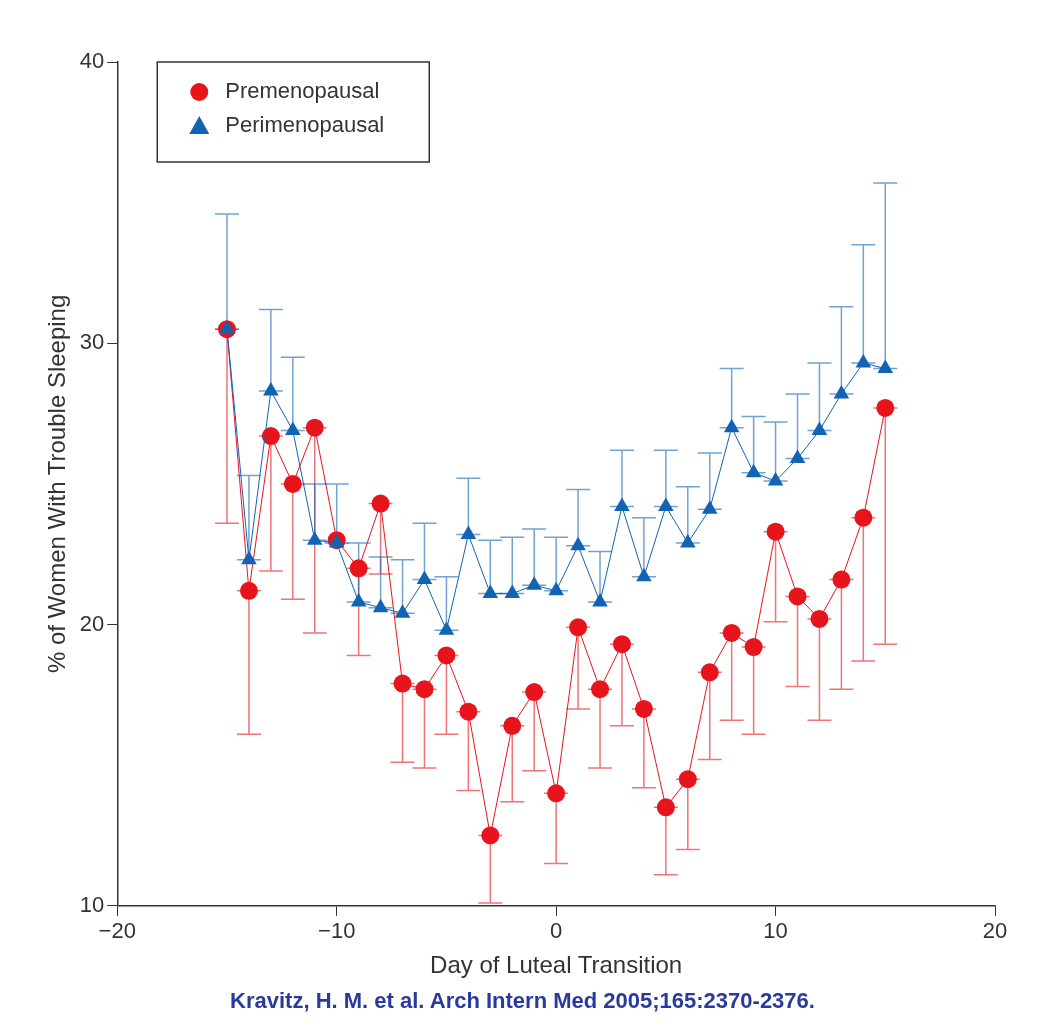 The image size is (1045, 1028). I want to click on legend-label: Perimenopausal, so click(305, 125).